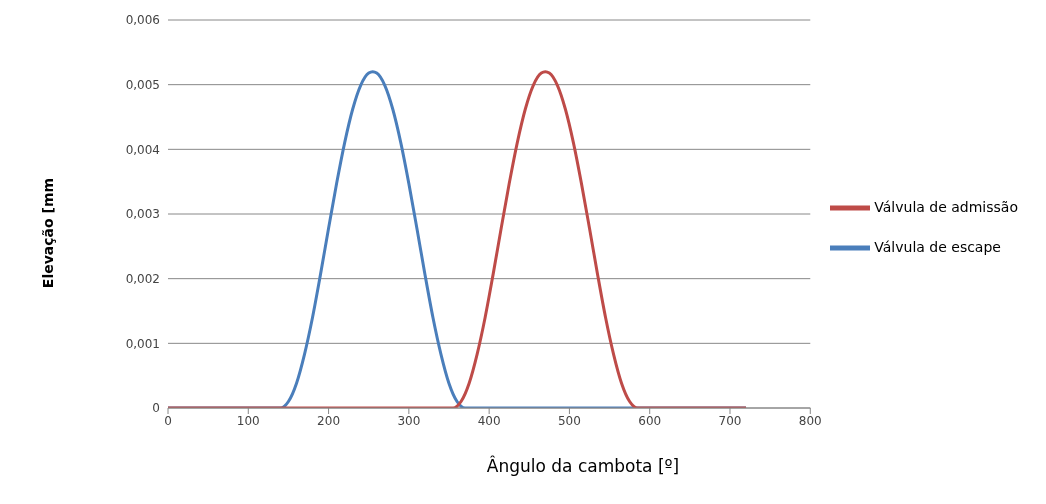 This screenshot has height=504, width=1046. Describe the element at coordinates (937, 247) in the screenshot. I see `legend-label: Válvula de escape` at that location.